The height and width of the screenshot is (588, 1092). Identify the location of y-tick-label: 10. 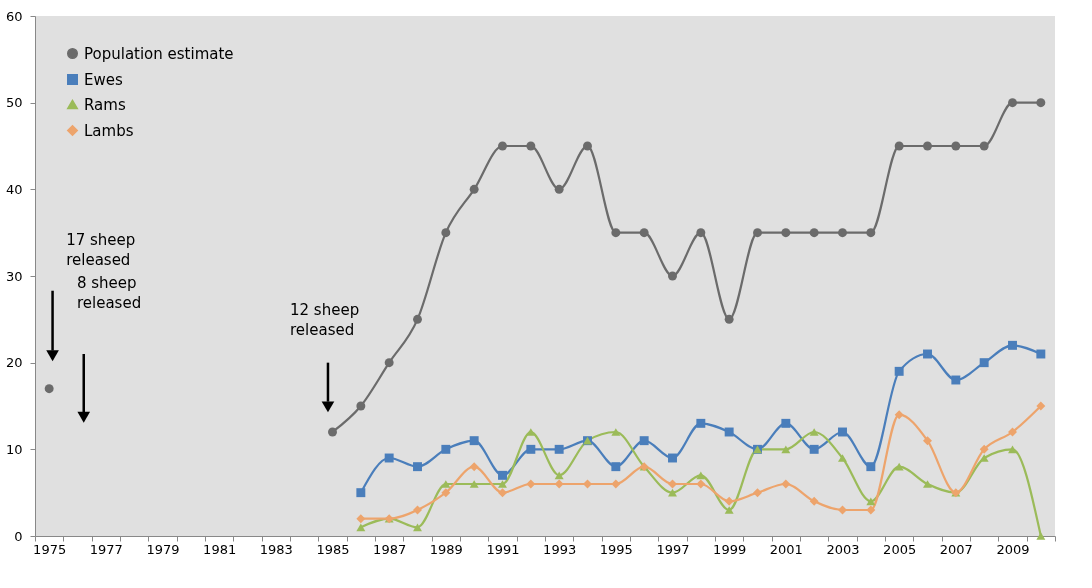
(14, 449).